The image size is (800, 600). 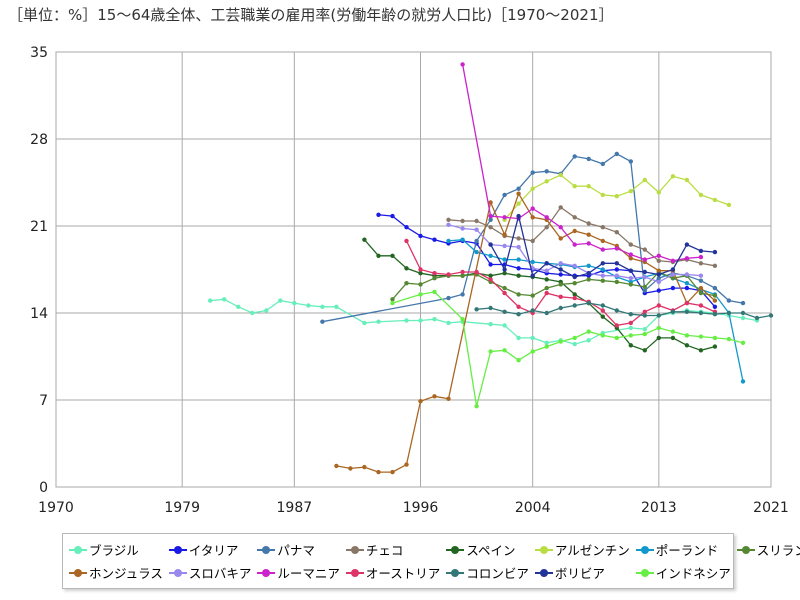 What do you see at coordinates (43, 488) in the screenshot?
I see `y-tick-label: 0` at bounding box center [43, 488].